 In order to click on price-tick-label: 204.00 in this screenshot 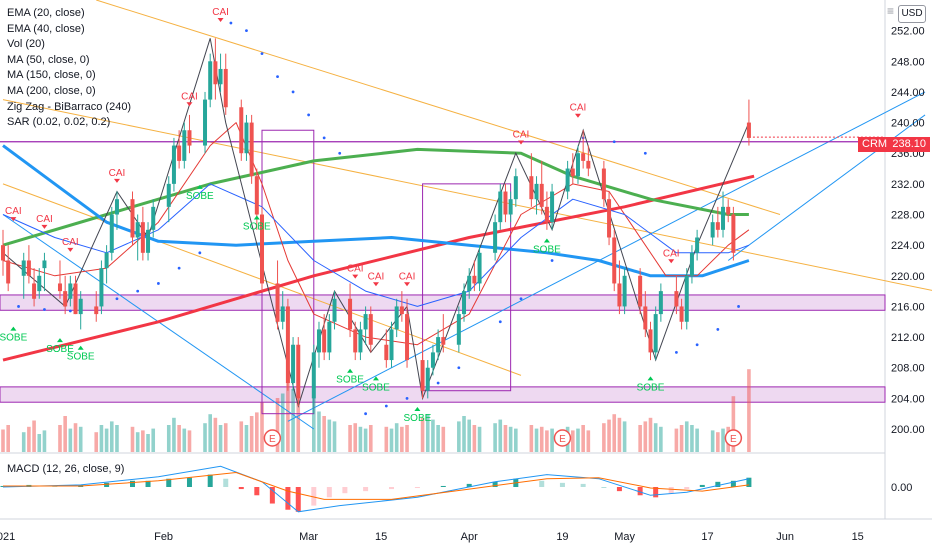, I will do `click(908, 399)`.